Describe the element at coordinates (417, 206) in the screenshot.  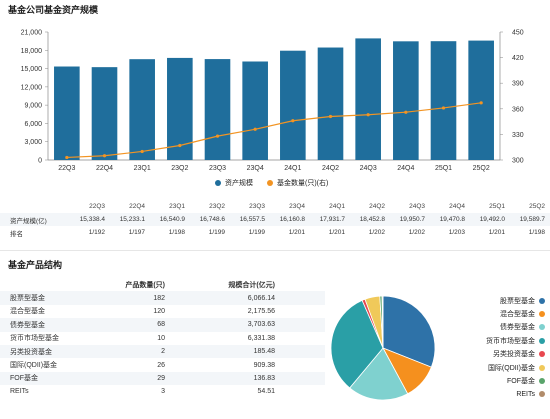
I see `quarter-header-cell: 24Q3` at that location.